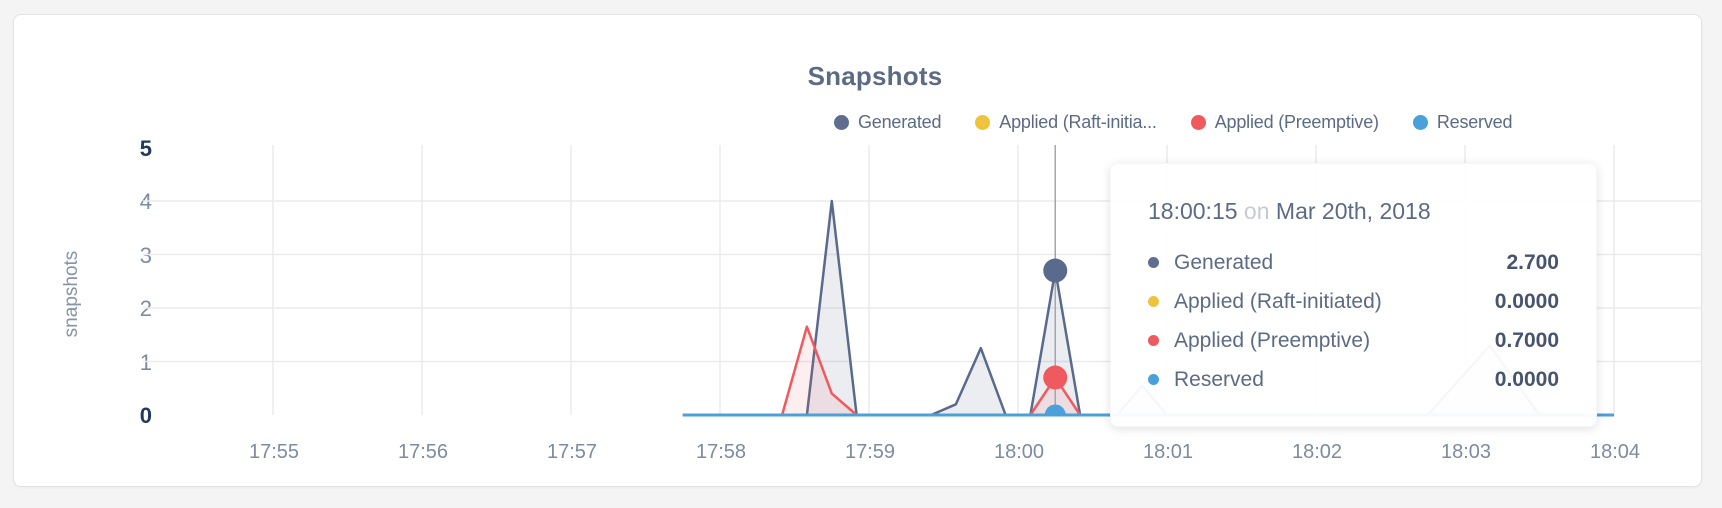 The image size is (1722, 508). Describe the element at coordinates (900, 122) in the screenshot. I see `legend-label: Generated` at that location.